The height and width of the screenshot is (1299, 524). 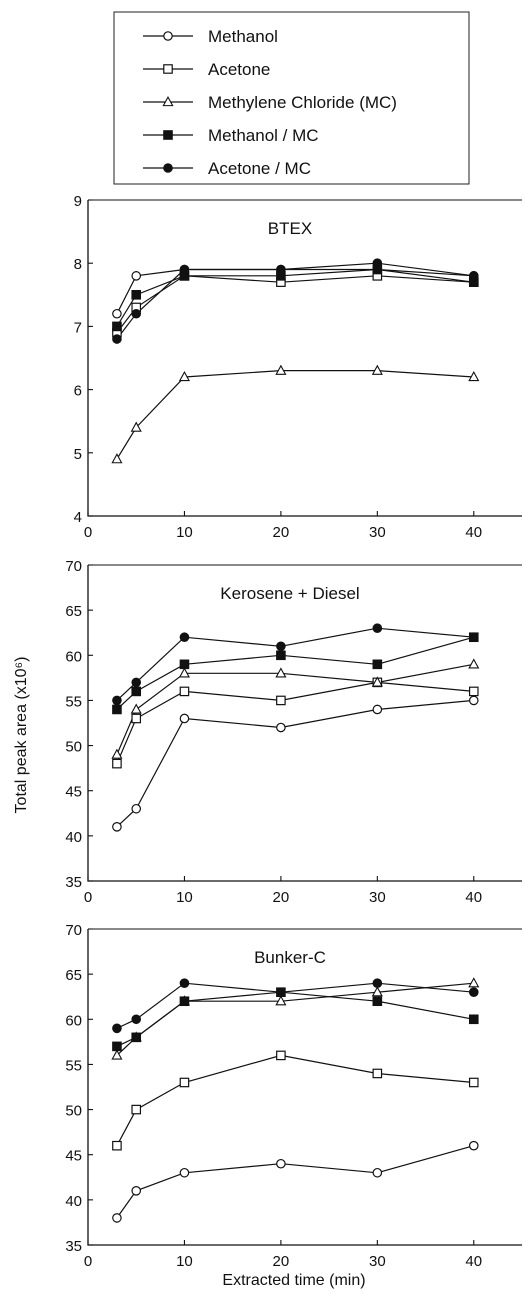 I want to click on legend-label: Methylene Chloride (MC), so click(x=302, y=102).